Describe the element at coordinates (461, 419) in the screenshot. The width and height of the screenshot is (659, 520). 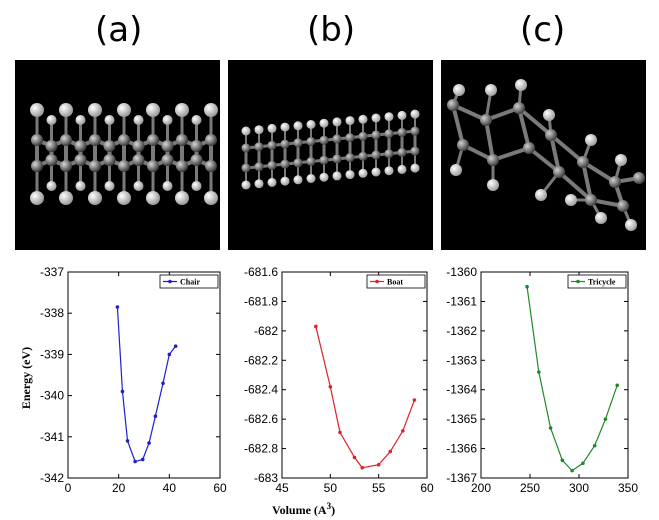
I see `y-tick-label: -1365` at that location.